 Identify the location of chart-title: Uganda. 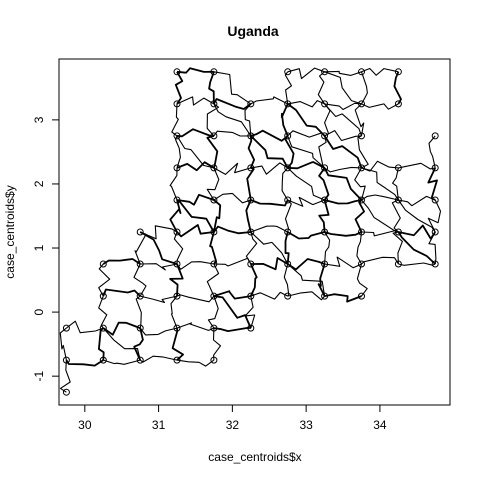
(253, 31).